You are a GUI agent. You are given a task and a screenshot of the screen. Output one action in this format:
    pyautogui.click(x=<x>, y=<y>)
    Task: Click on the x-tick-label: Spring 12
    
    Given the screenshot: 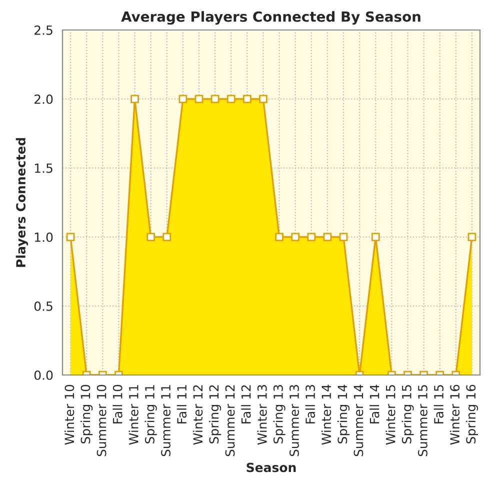 What is the action you would take?
    pyautogui.click(x=215, y=414)
    